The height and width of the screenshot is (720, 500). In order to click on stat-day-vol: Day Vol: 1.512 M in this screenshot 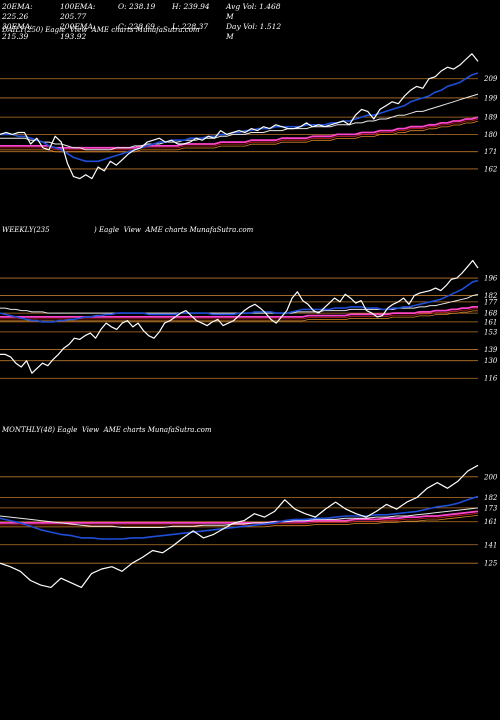, I will do `click(254, 31)`.